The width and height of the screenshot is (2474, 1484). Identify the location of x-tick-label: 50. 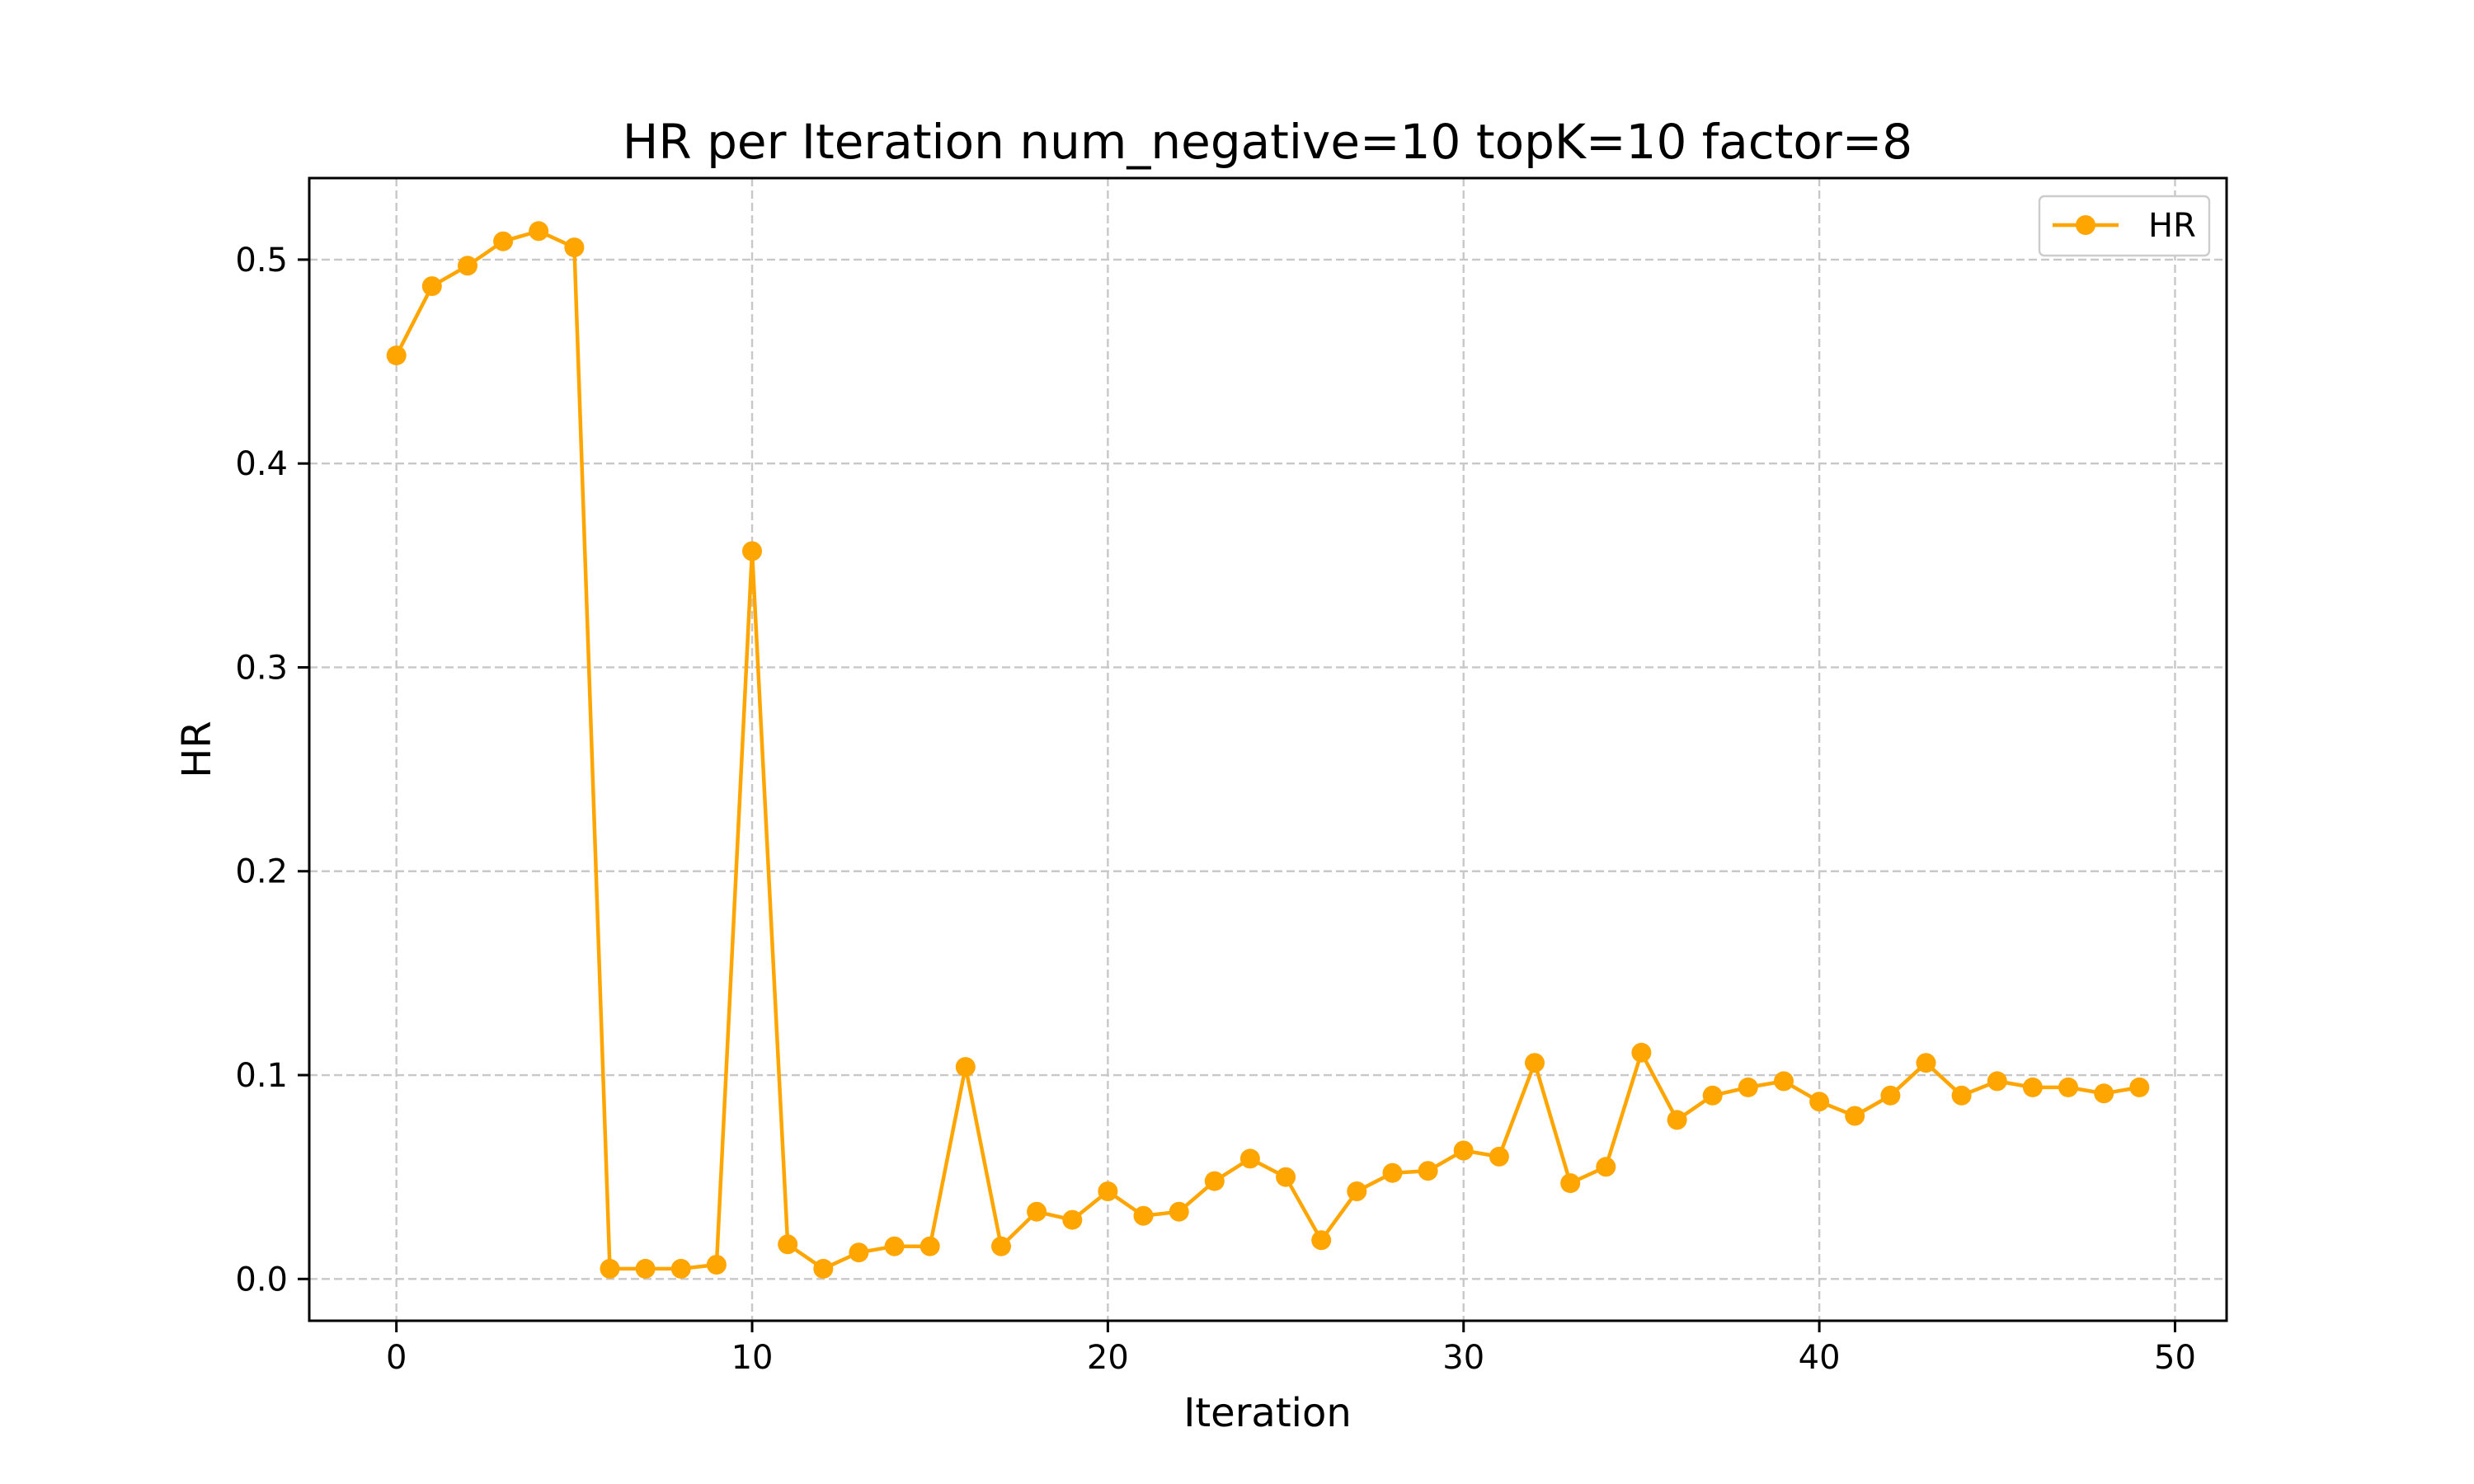
(2175, 1358).